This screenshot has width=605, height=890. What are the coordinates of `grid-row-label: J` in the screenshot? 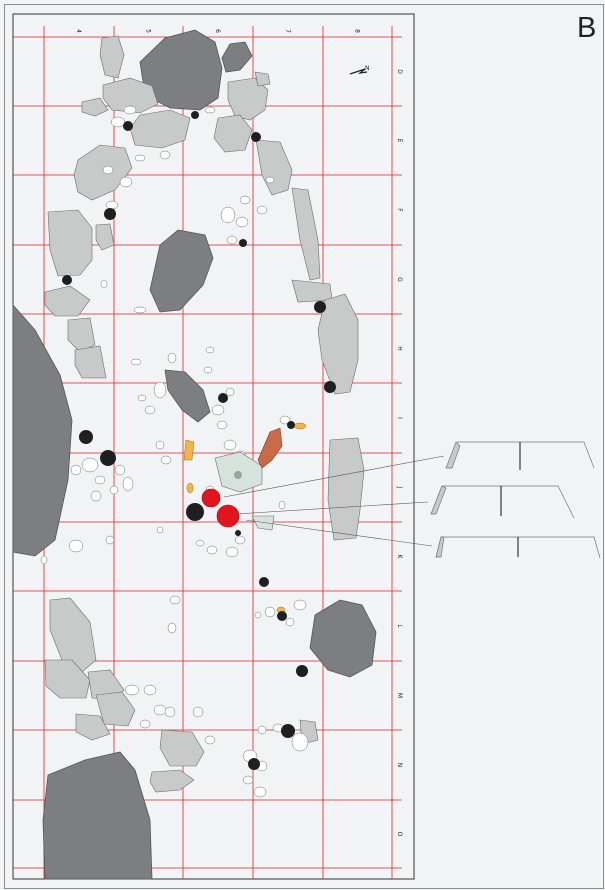 It's located at (399, 487).